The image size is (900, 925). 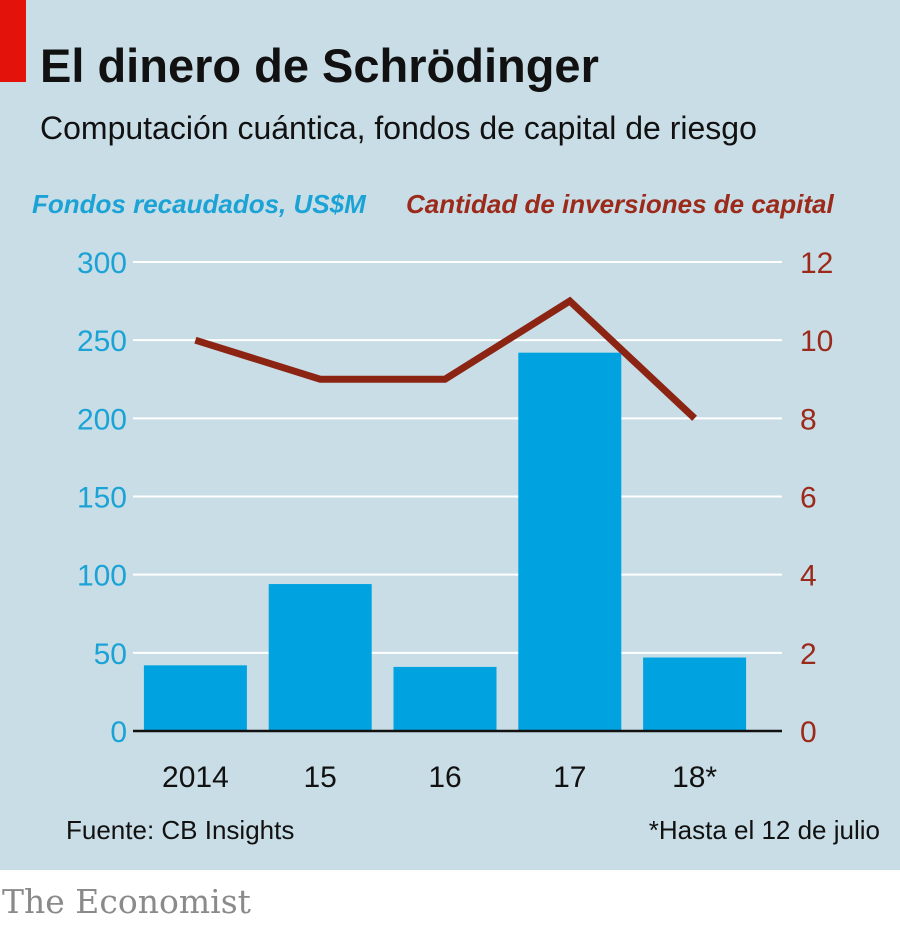 I want to click on x-tick-label: 16, so click(x=444, y=777).